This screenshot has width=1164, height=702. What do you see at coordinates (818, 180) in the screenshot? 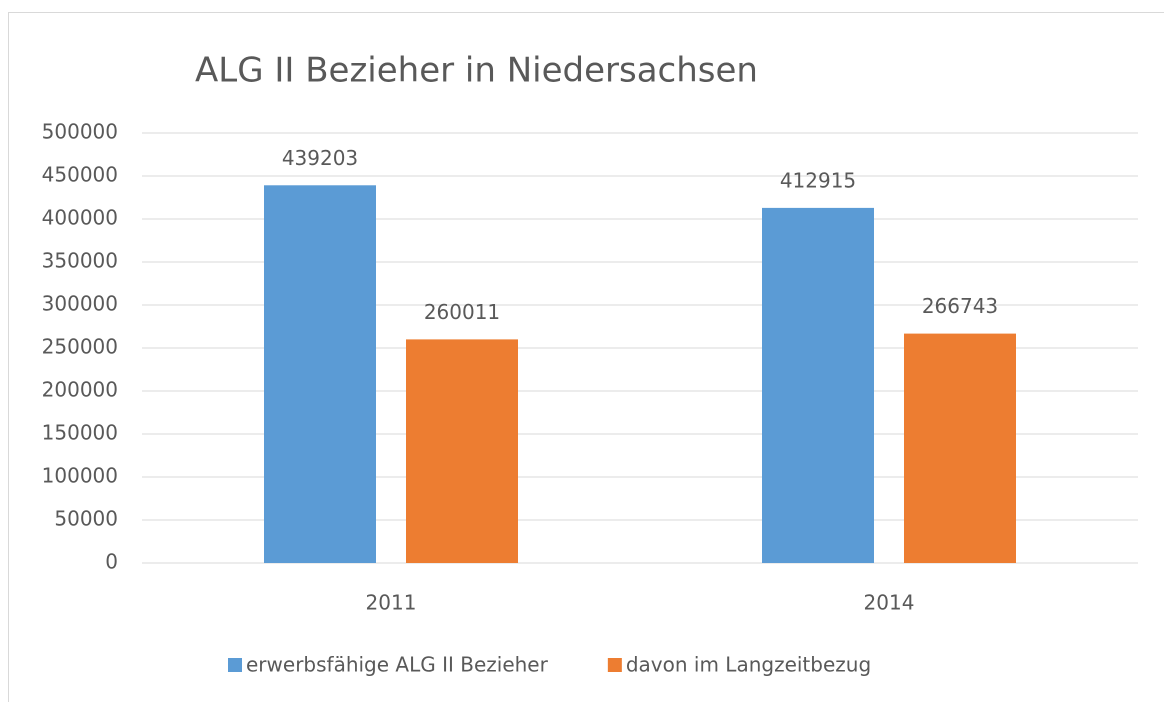
I see `data-label: 412915` at bounding box center [818, 180].